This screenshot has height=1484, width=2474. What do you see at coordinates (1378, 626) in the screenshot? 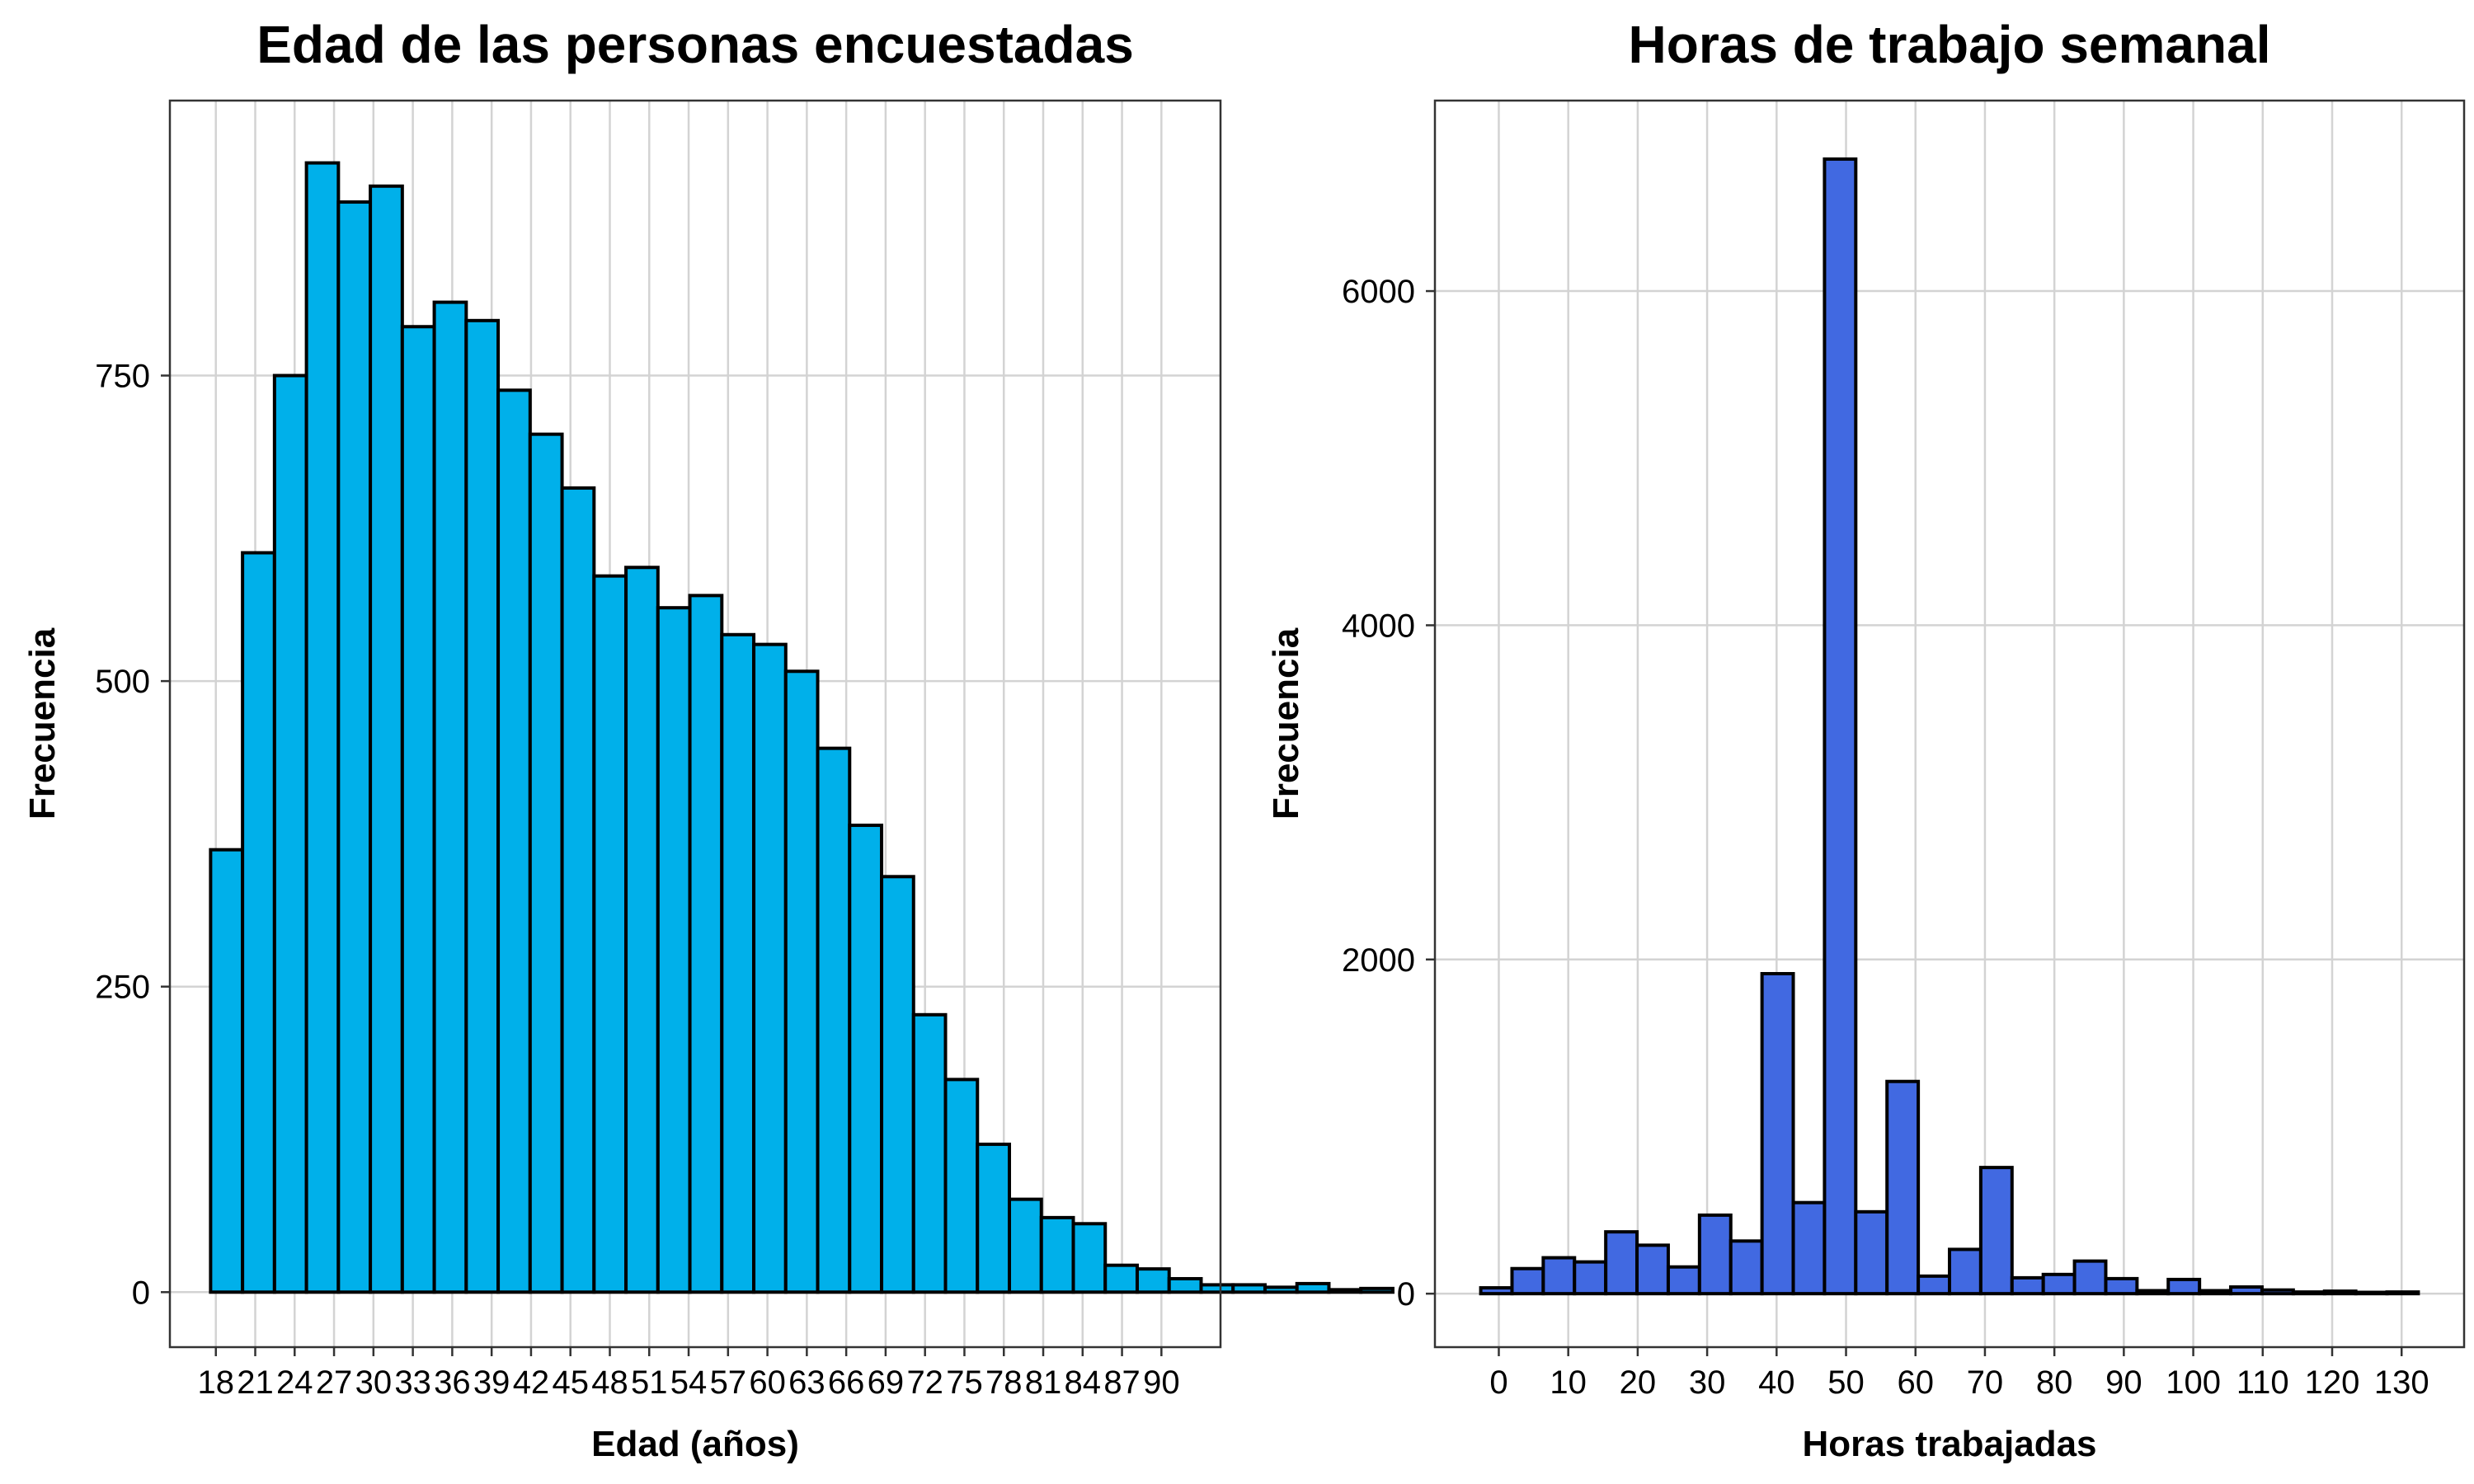
I see `y-tick-label: 4000` at bounding box center [1378, 626].